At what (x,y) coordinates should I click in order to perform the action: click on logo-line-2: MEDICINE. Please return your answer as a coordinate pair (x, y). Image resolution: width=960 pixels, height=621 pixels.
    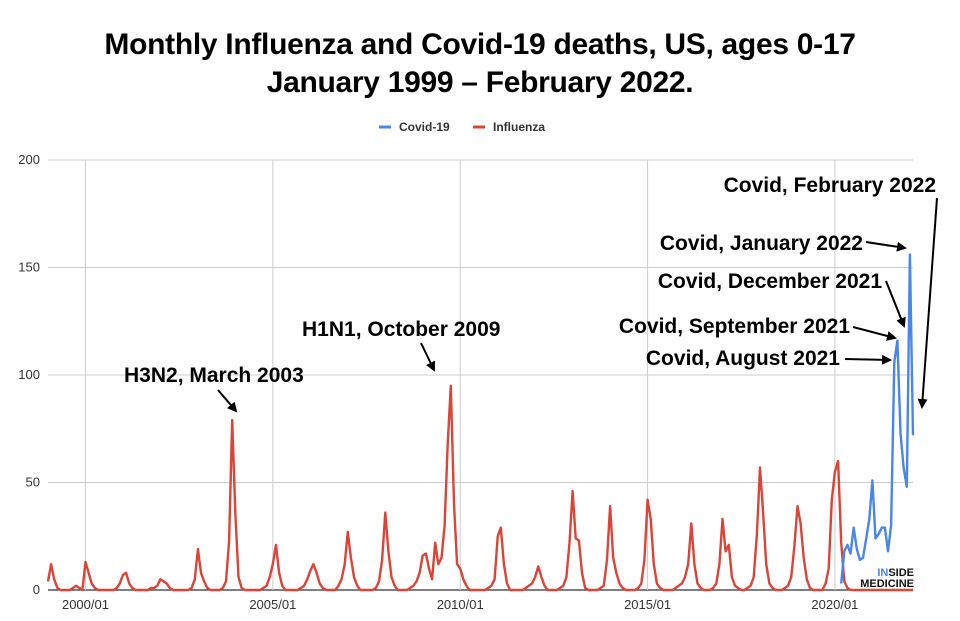
    Looking at the image, I should click on (887, 584).